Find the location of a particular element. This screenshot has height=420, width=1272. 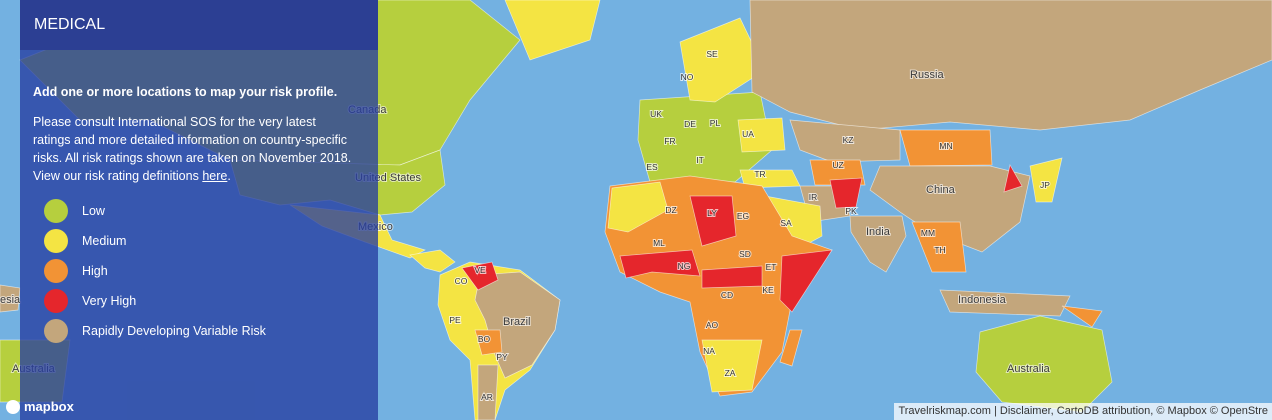

country-code: AO is located at coordinates (712, 325).